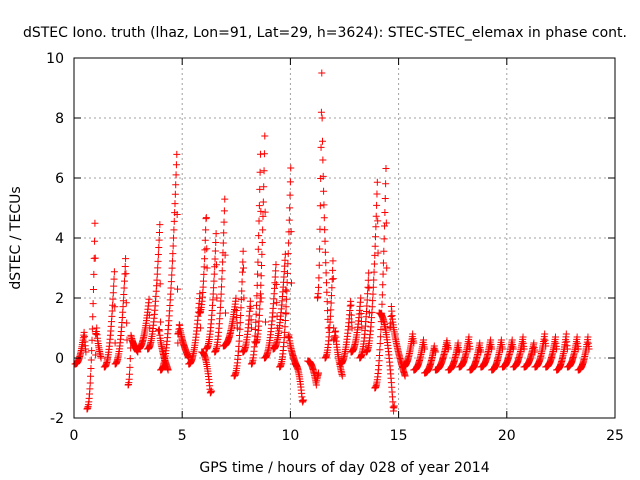 This screenshot has height=480, width=640. Describe the element at coordinates (55, 59) in the screenshot. I see `y-tick-label: 10` at that location.